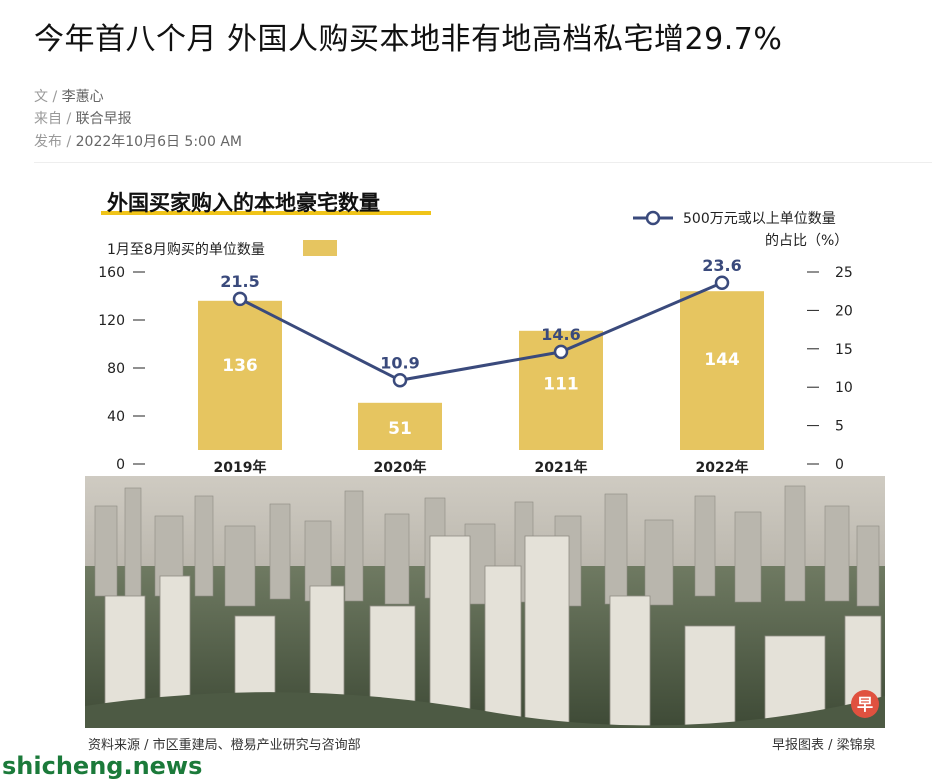  Describe the element at coordinates (483, 162) in the screenshot. I see `divider` at that location.